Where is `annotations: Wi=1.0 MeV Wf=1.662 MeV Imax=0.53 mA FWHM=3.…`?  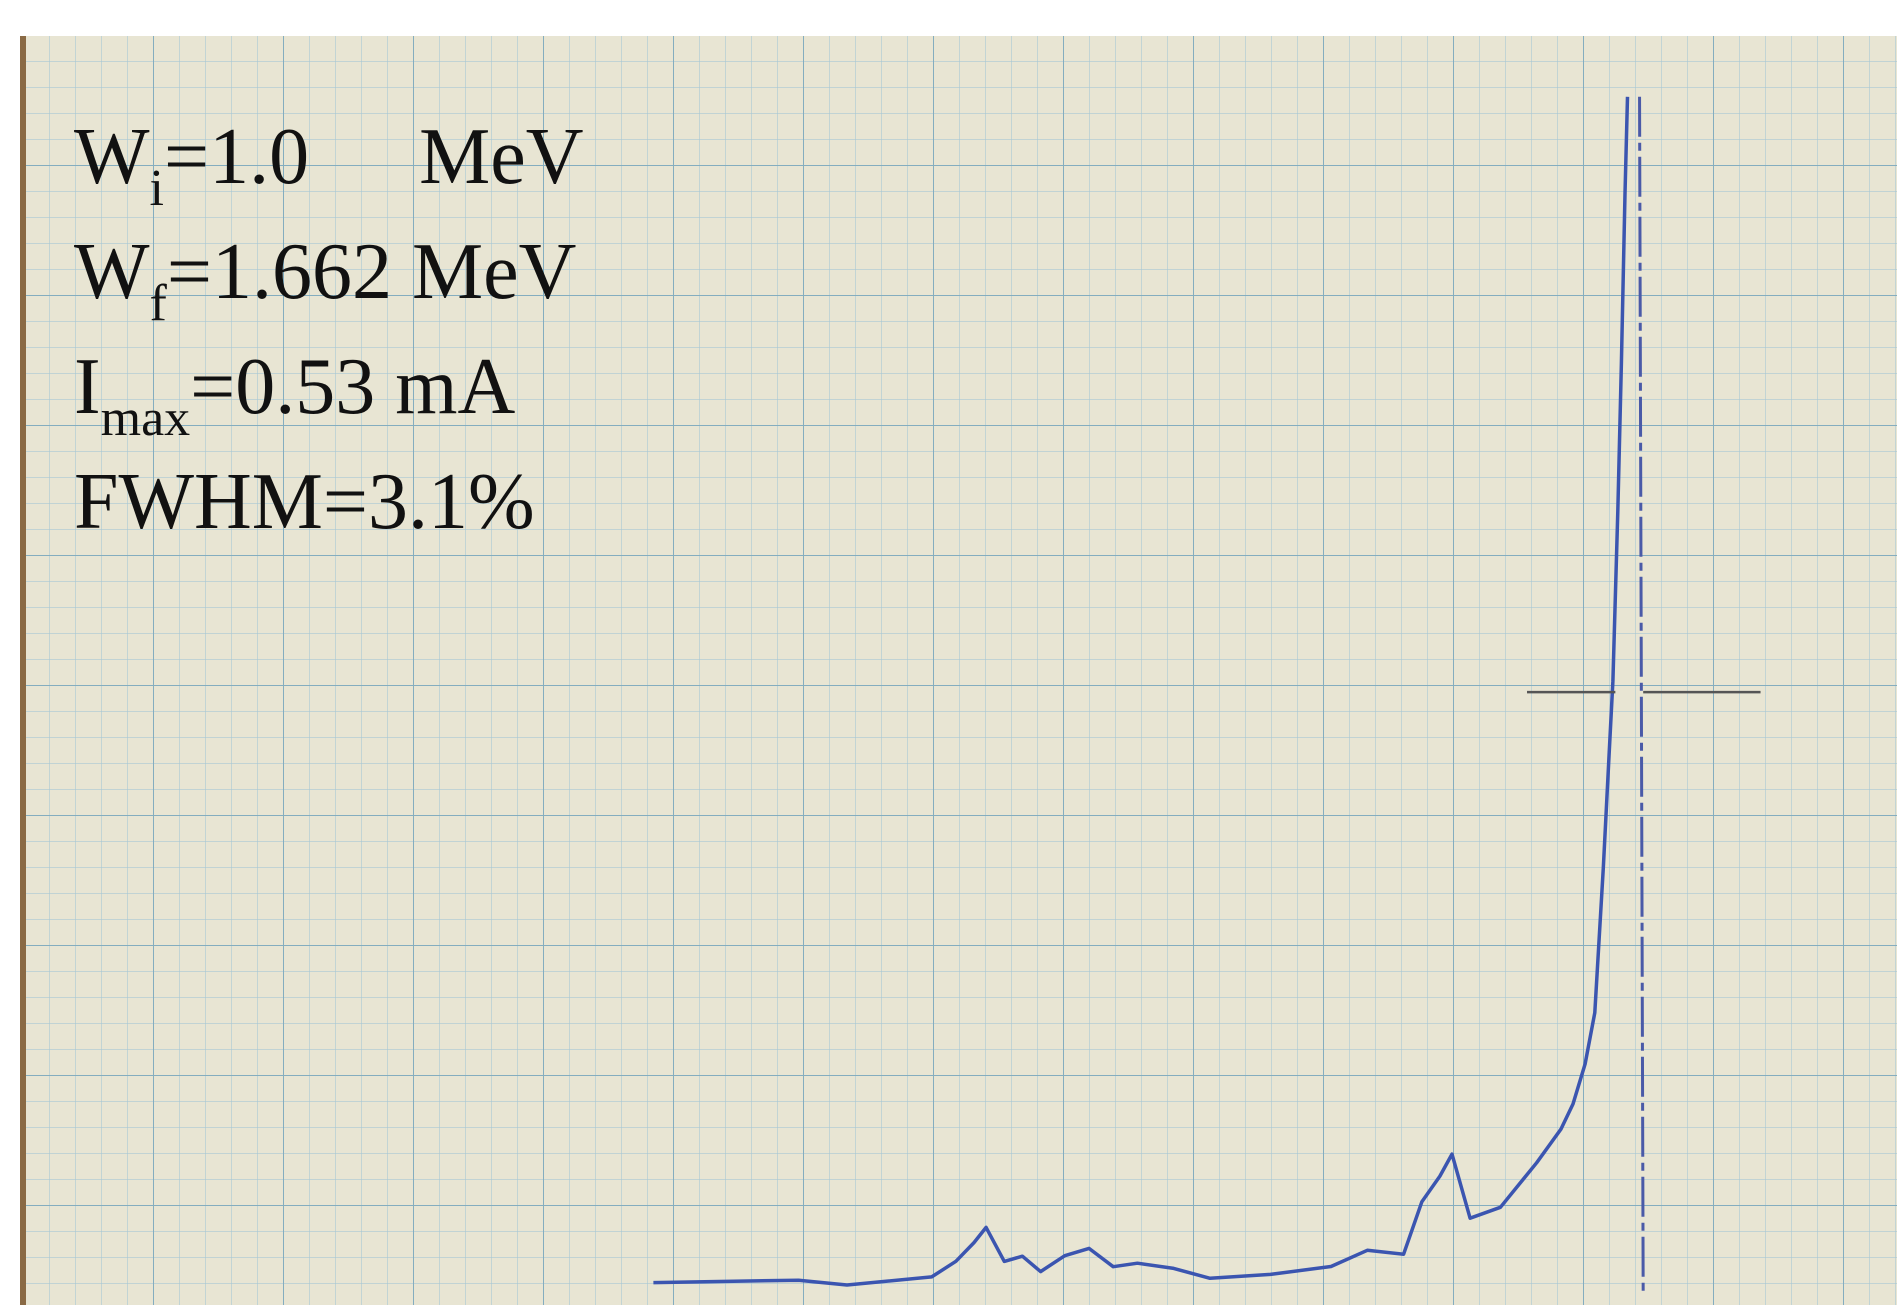
annotations: Wi=1.0 MeV Wf=1.662 MeV Imax=0.53 mA FWHM=3.… is located at coordinates (329, 330).